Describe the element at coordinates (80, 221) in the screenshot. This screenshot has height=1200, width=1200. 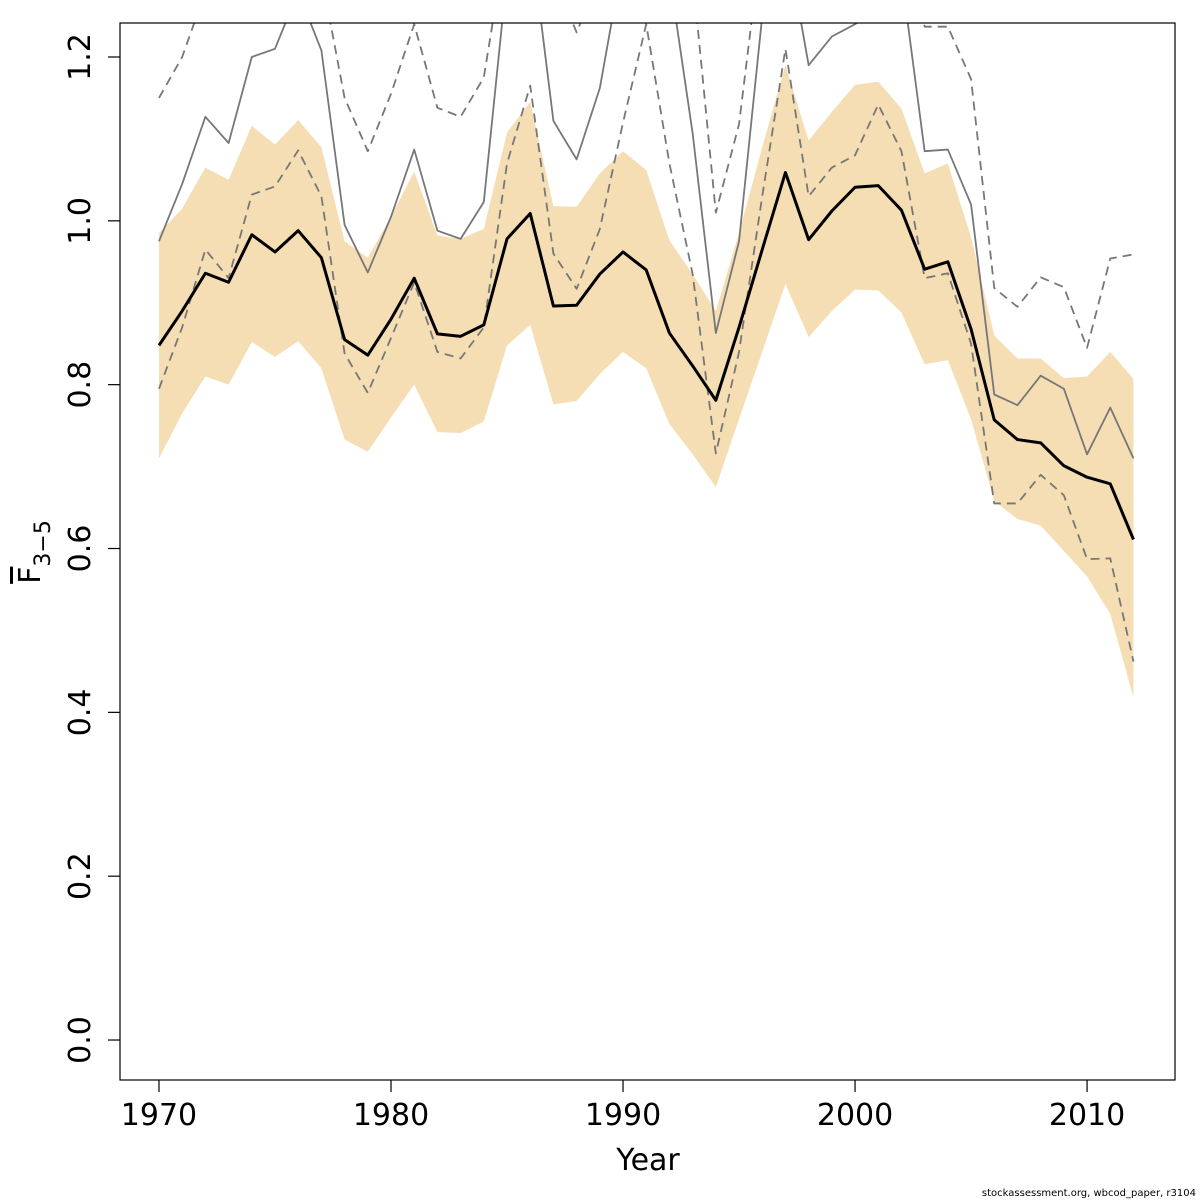
I see `y-tick-label: 1.0` at that location.